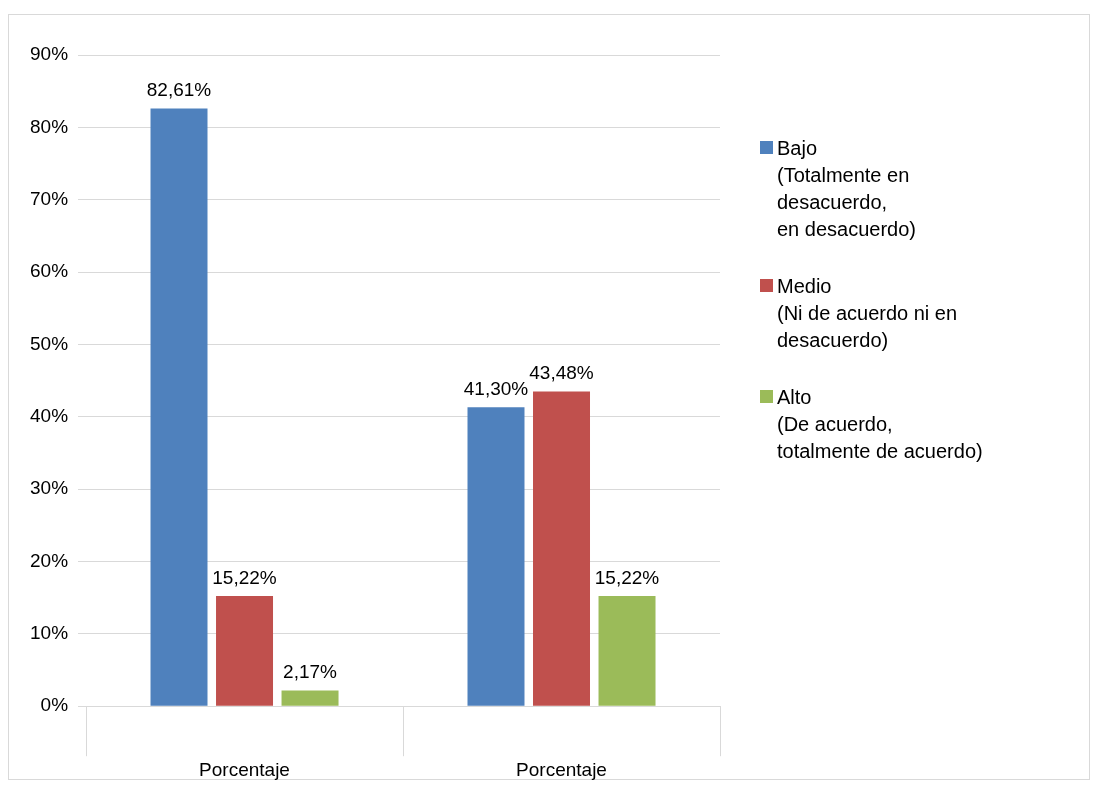 Image resolution: width=1094 pixels, height=785 pixels. I want to click on y-tick-label: 20%, so click(49, 560).